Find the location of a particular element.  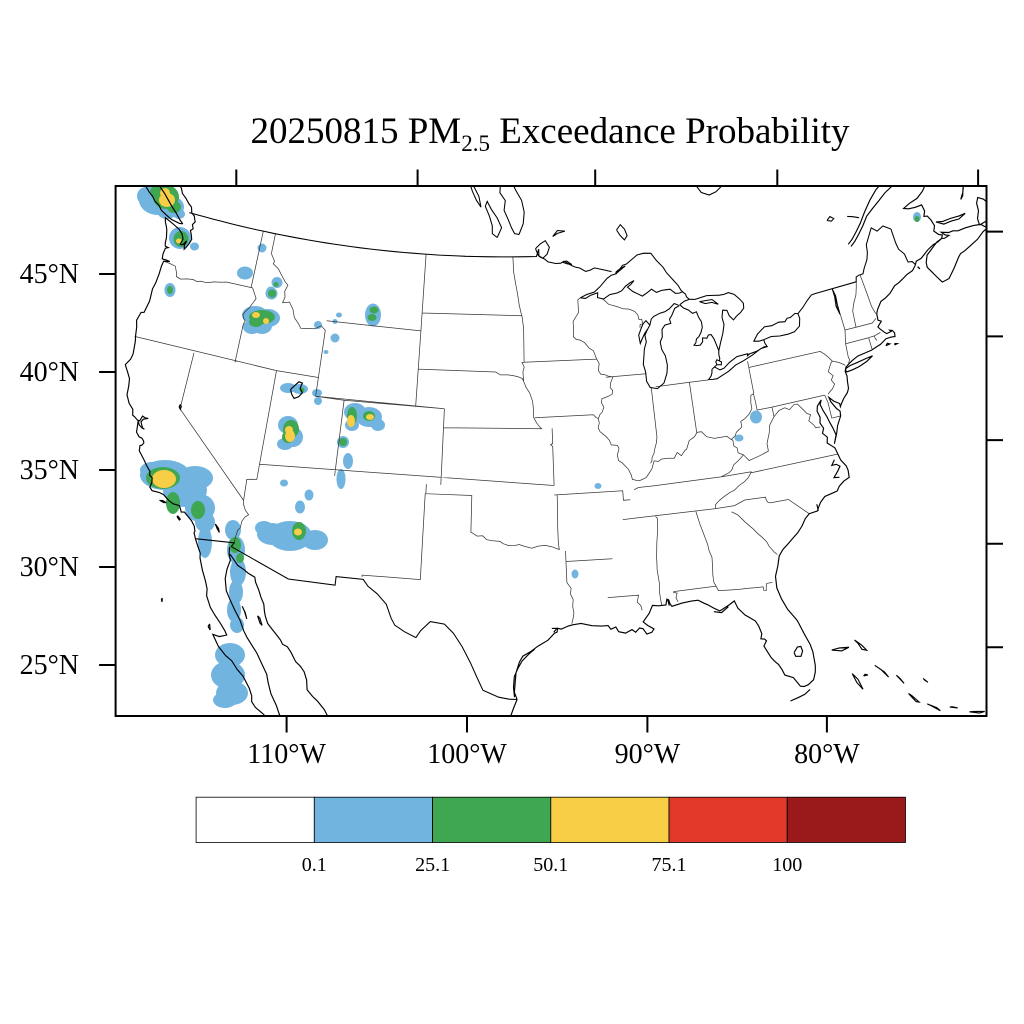

svg-text:20250815 PM2.5 Exceedance Prob: 20250815 PM2.5 Exceedance Probability is located at coordinates (550, 133).